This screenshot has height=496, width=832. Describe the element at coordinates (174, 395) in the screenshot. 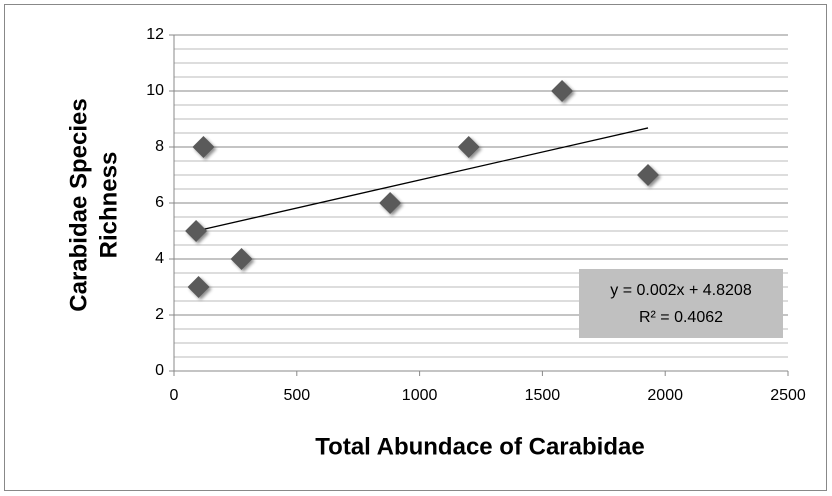

I see `x-tick-label: 0` at that location.